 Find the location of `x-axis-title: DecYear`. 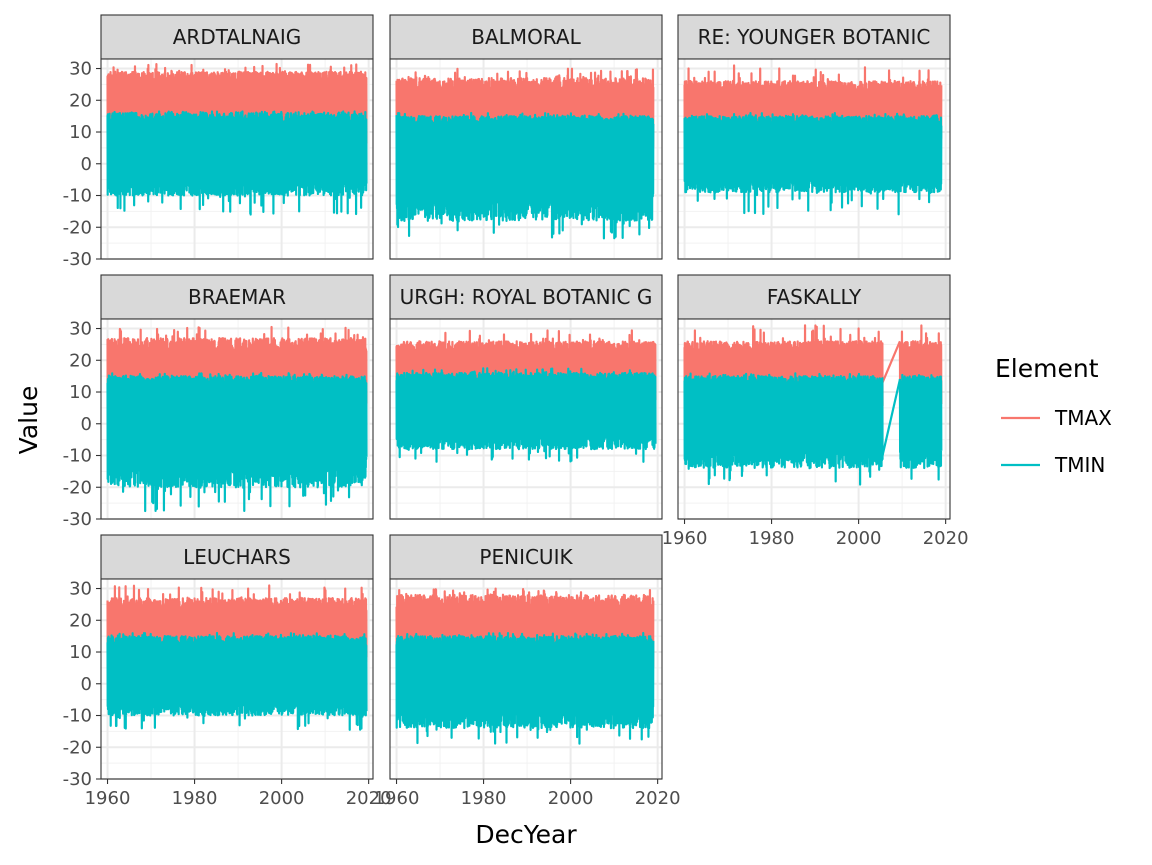

x-axis-title: DecYear is located at coordinates (526, 834).